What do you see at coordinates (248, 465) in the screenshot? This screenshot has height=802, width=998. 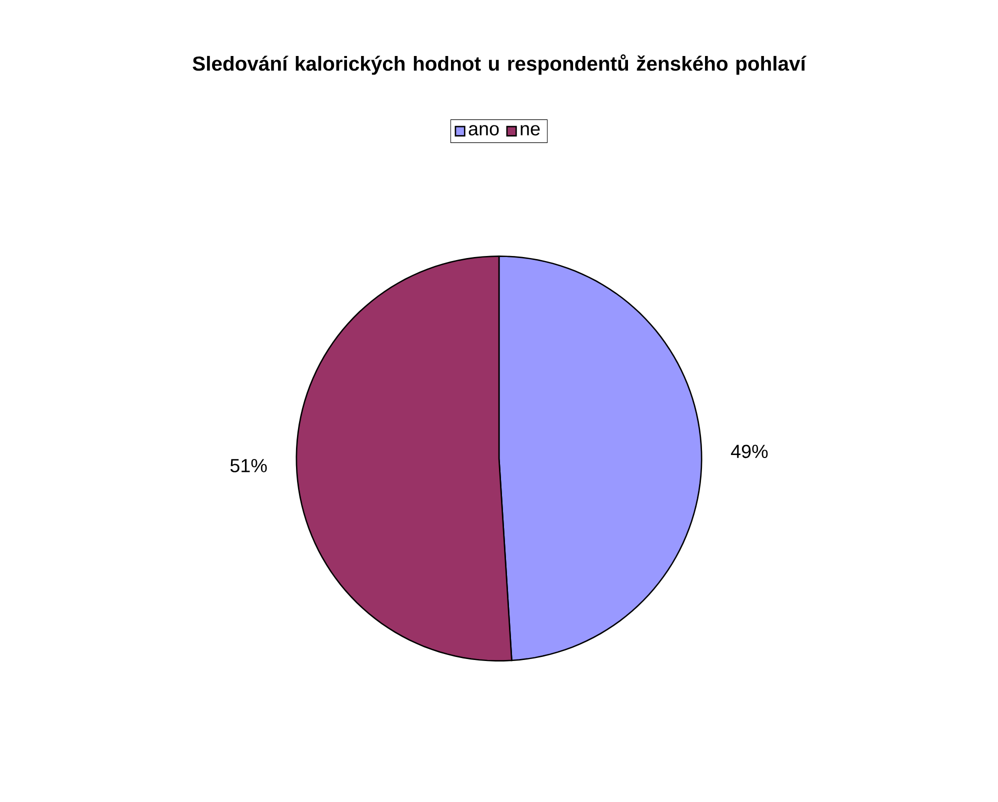 I see `data-label: 51%` at bounding box center [248, 465].